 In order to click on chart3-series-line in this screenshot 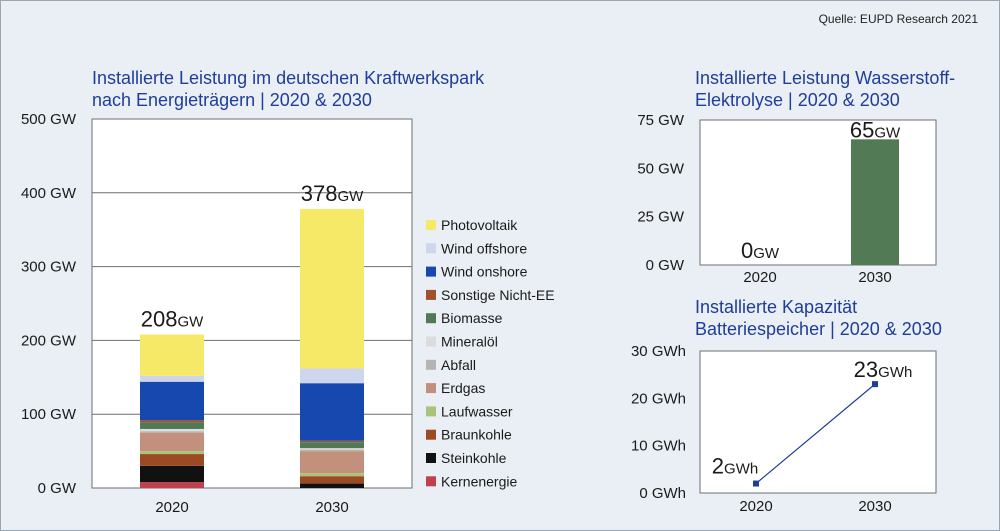, I will do `click(815, 433)`.